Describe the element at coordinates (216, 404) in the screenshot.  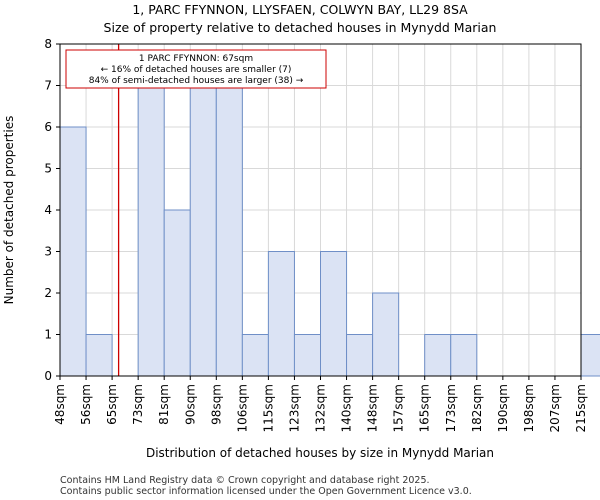
I see `x-tick-label-98sqm: 98sqm` at that location.